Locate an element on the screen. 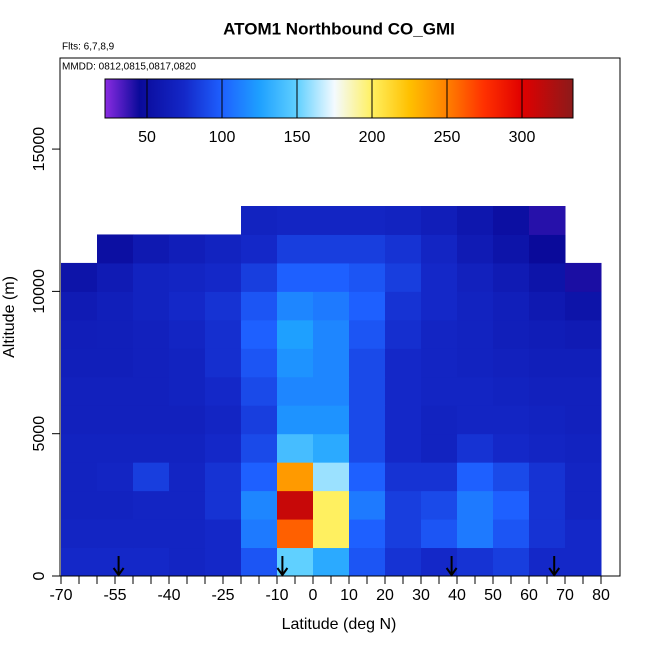 The image size is (650, 655). x-tick-label: -10 is located at coordinates (276, 595).